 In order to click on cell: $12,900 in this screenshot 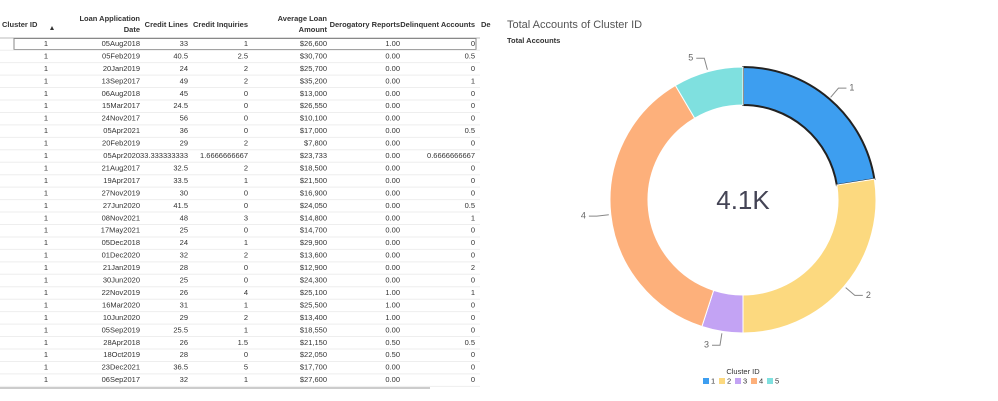, I will do `click(313, 267)`.